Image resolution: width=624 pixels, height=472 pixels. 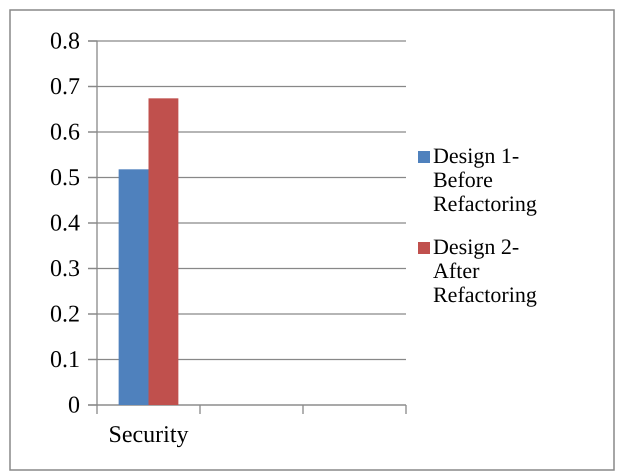 What do you see at coordinates (485, 179) in the screenshot?
I see `legend-label: Design 1-Before Refactoring` at bounding box center [485, 179].